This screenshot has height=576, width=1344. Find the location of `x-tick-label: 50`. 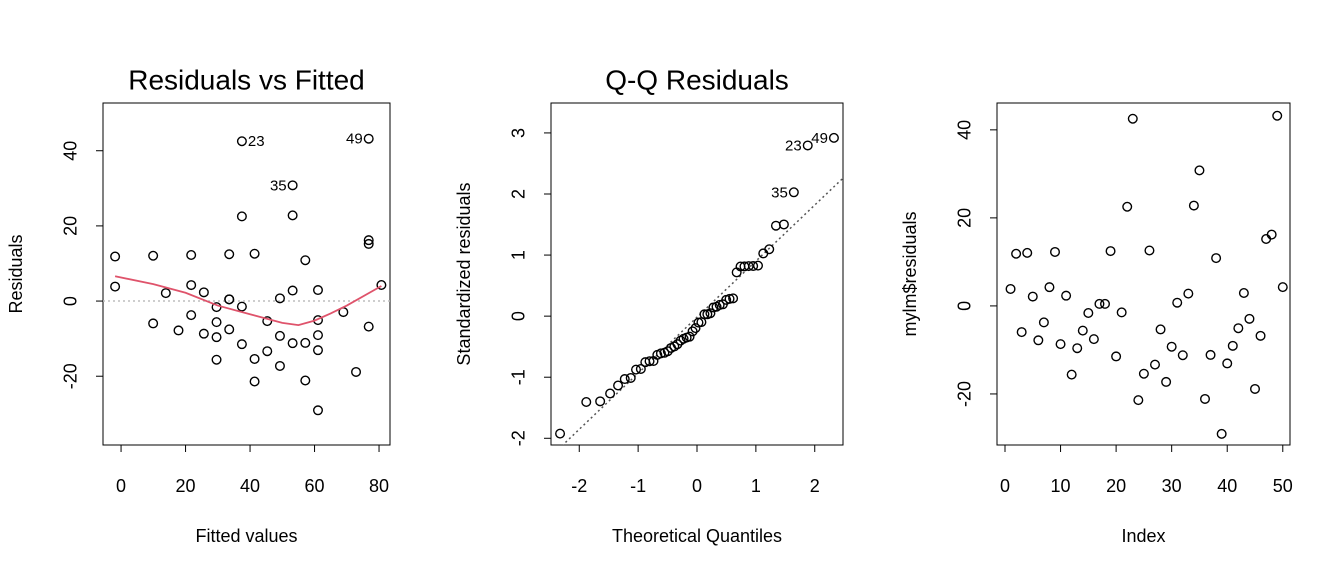

x-tick-label: 50 is located at coordinates (1283, 486).